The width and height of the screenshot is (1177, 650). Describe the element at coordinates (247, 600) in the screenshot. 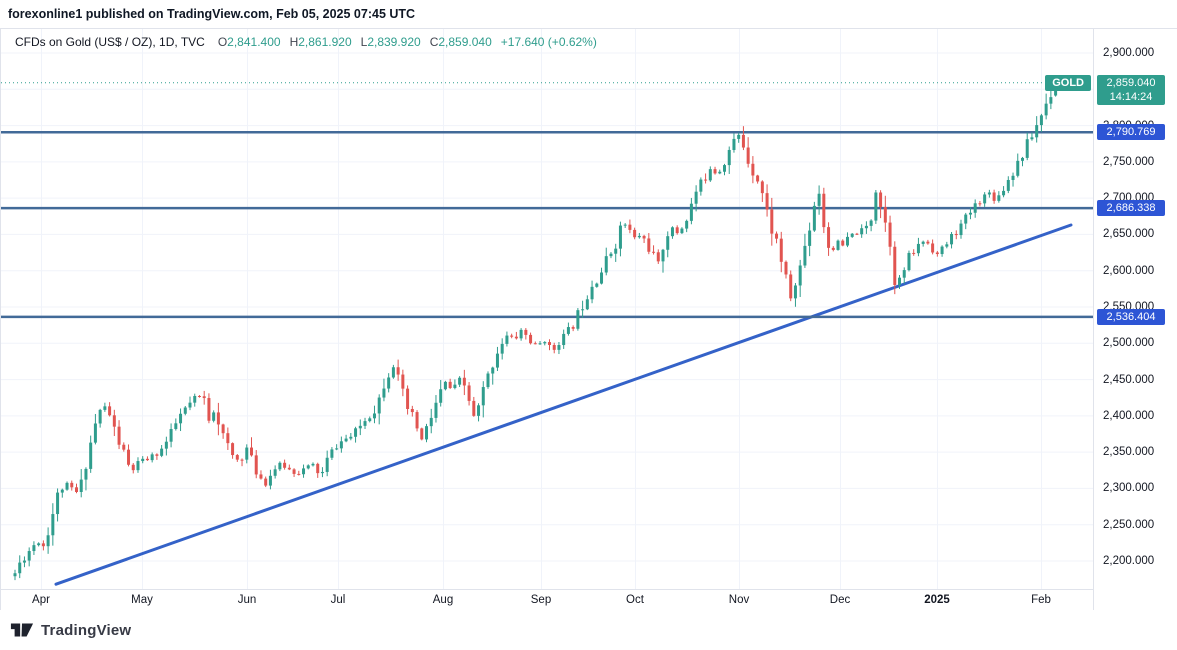

I see `x-axis-label: Jun` at that location.